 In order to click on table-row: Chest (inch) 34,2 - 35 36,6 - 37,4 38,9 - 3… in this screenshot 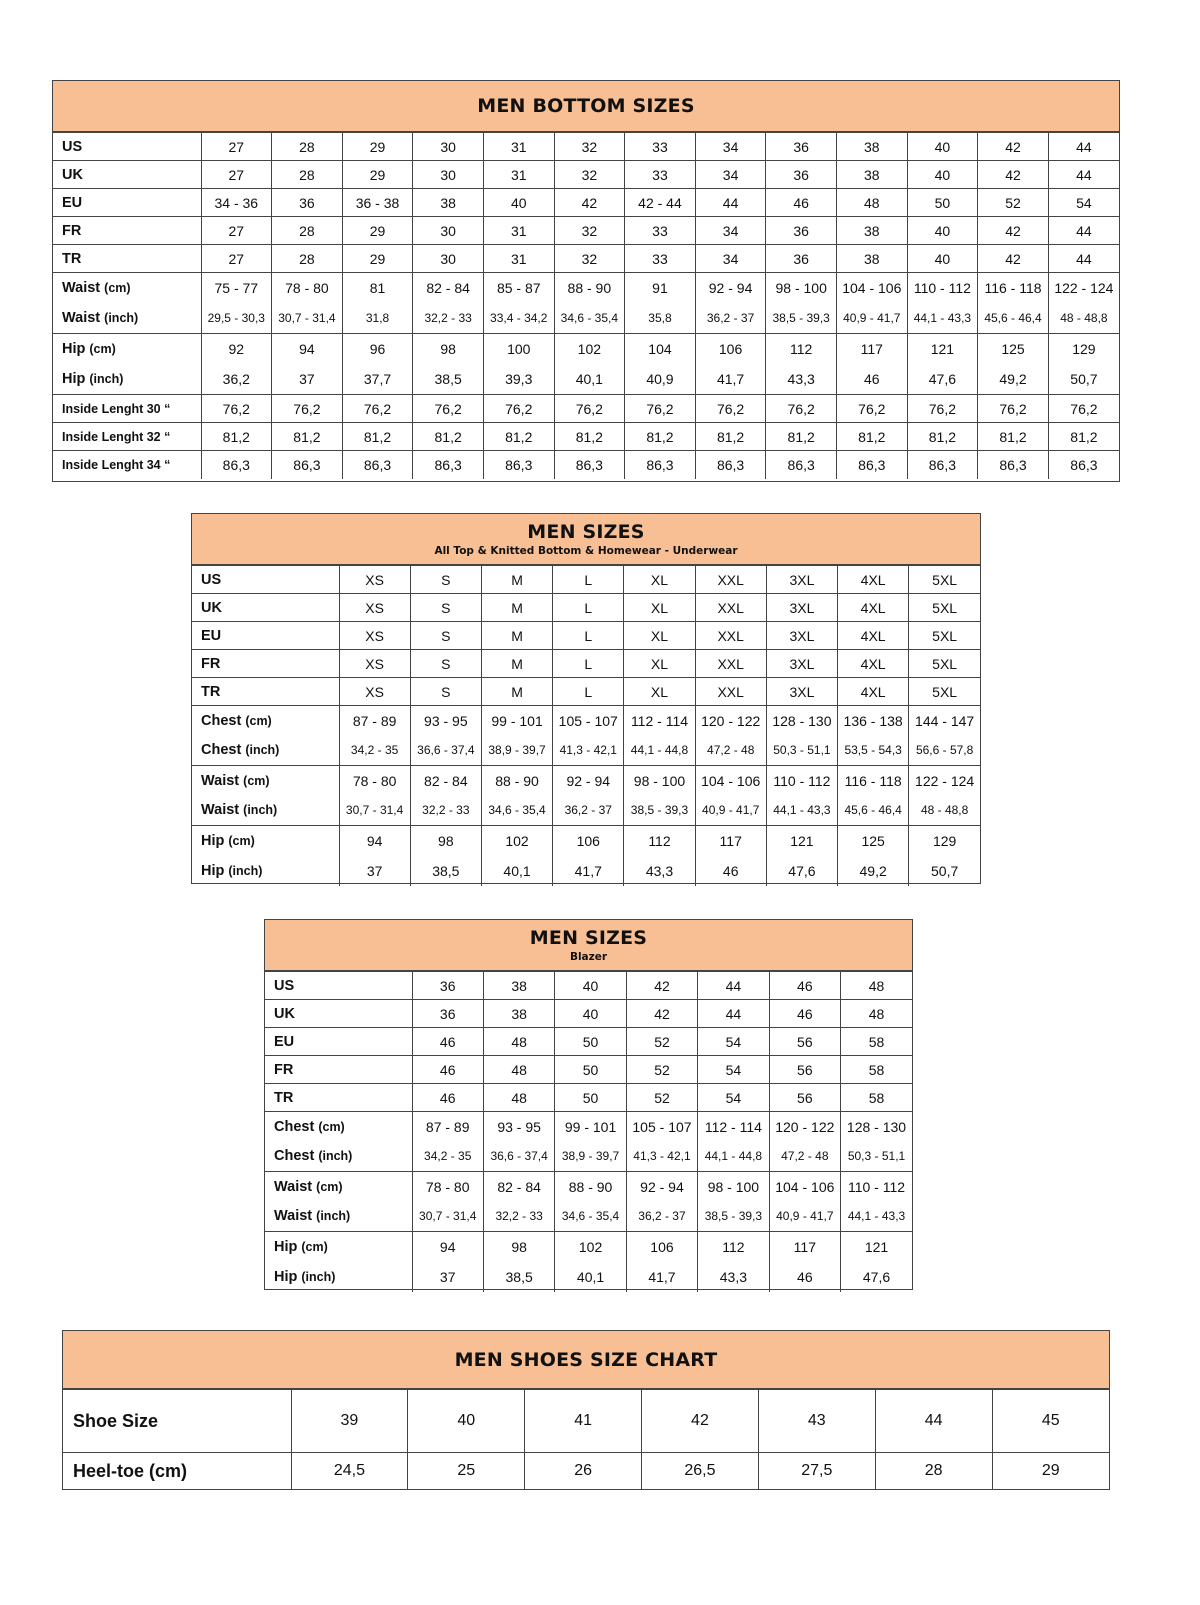, I will do `click(586, 750)`.